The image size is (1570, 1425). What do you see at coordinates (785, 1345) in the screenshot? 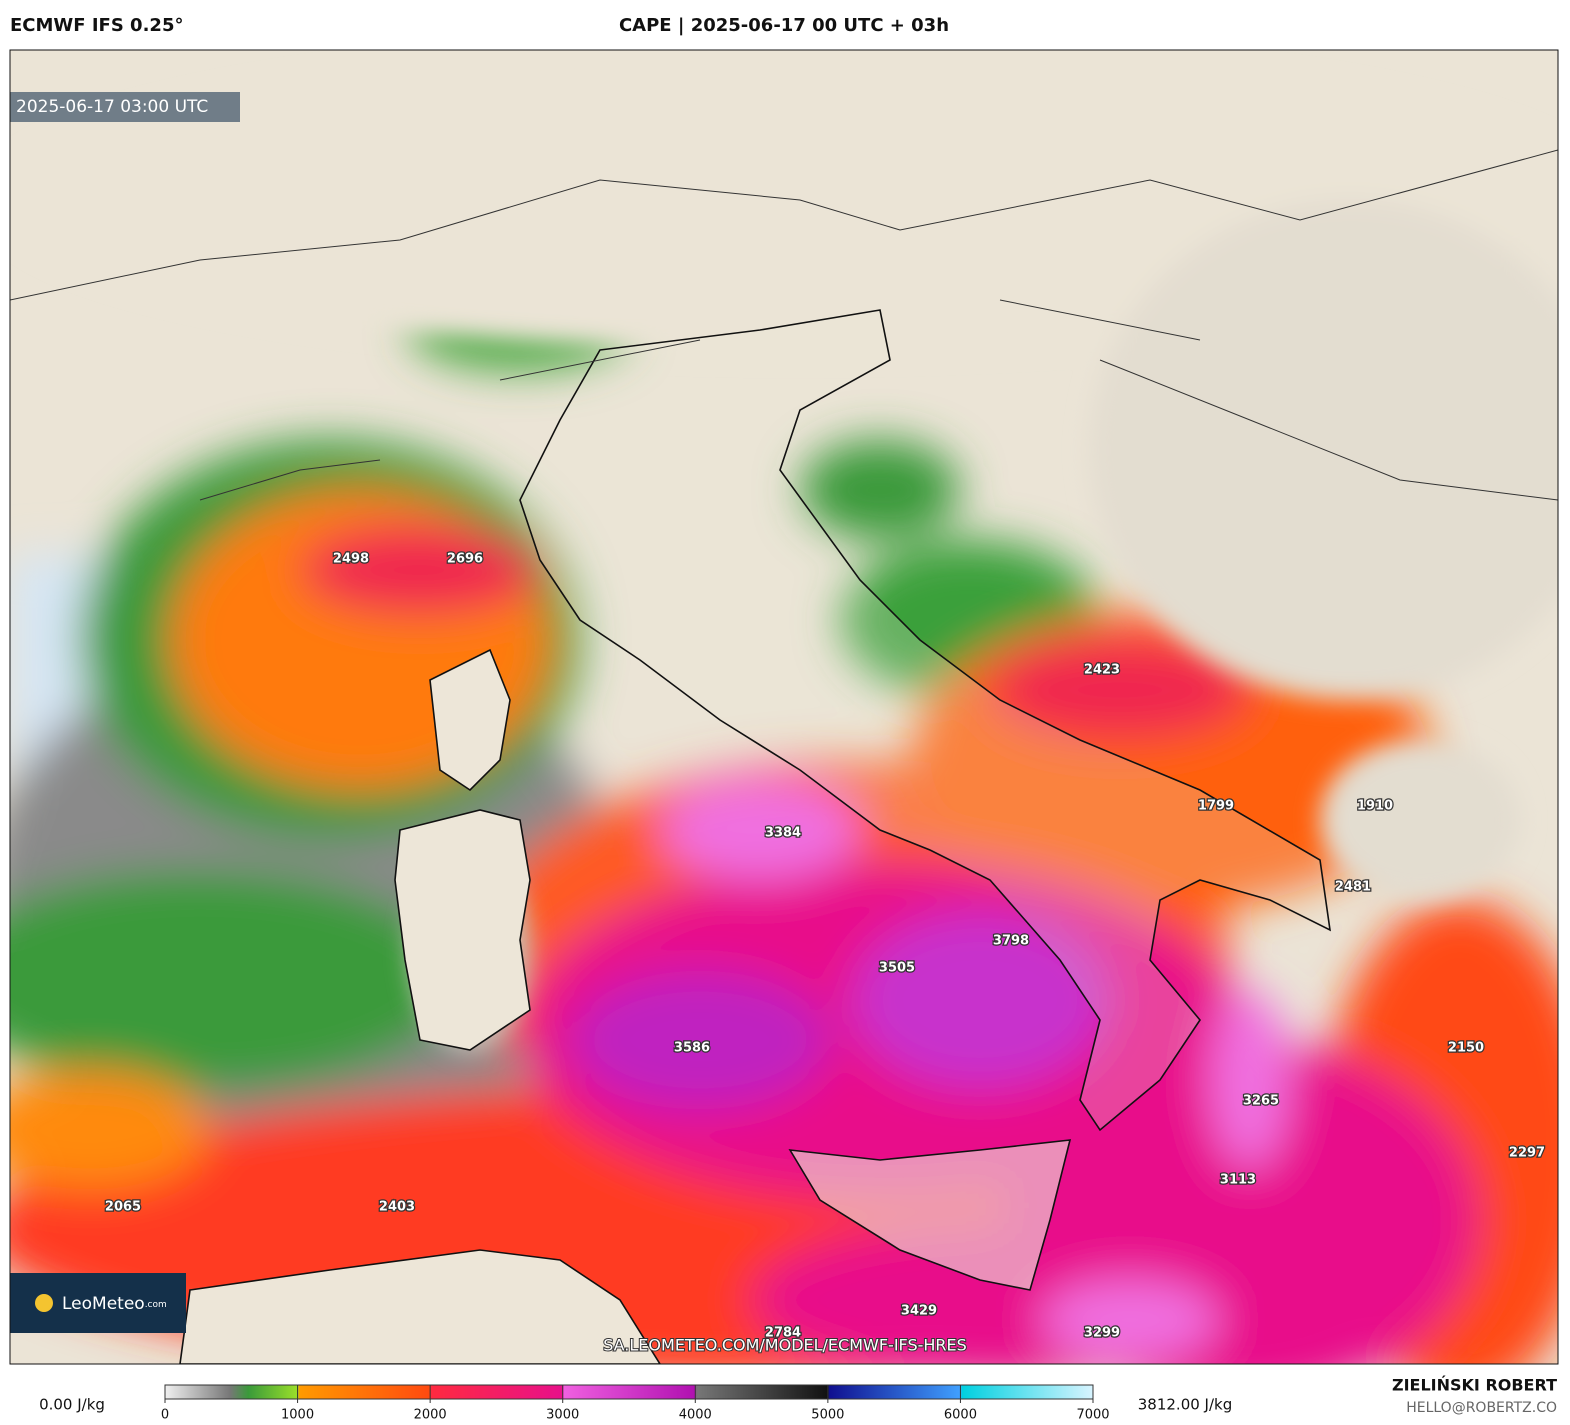
I see `watermark: SA.LEOMETEO.COM/MODEL/ECMWF-IFS-HRES` at bounding box center [785, 1345].